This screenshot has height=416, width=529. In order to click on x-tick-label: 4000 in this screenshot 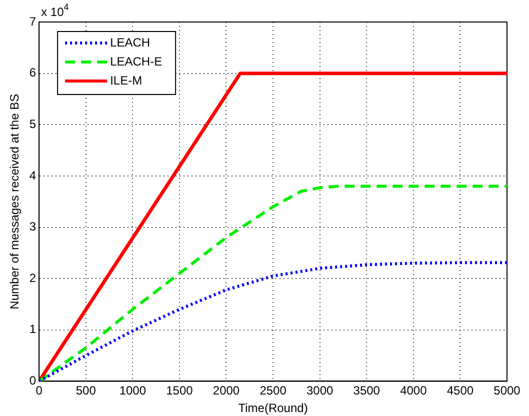, I will do `click(414, 391)`.